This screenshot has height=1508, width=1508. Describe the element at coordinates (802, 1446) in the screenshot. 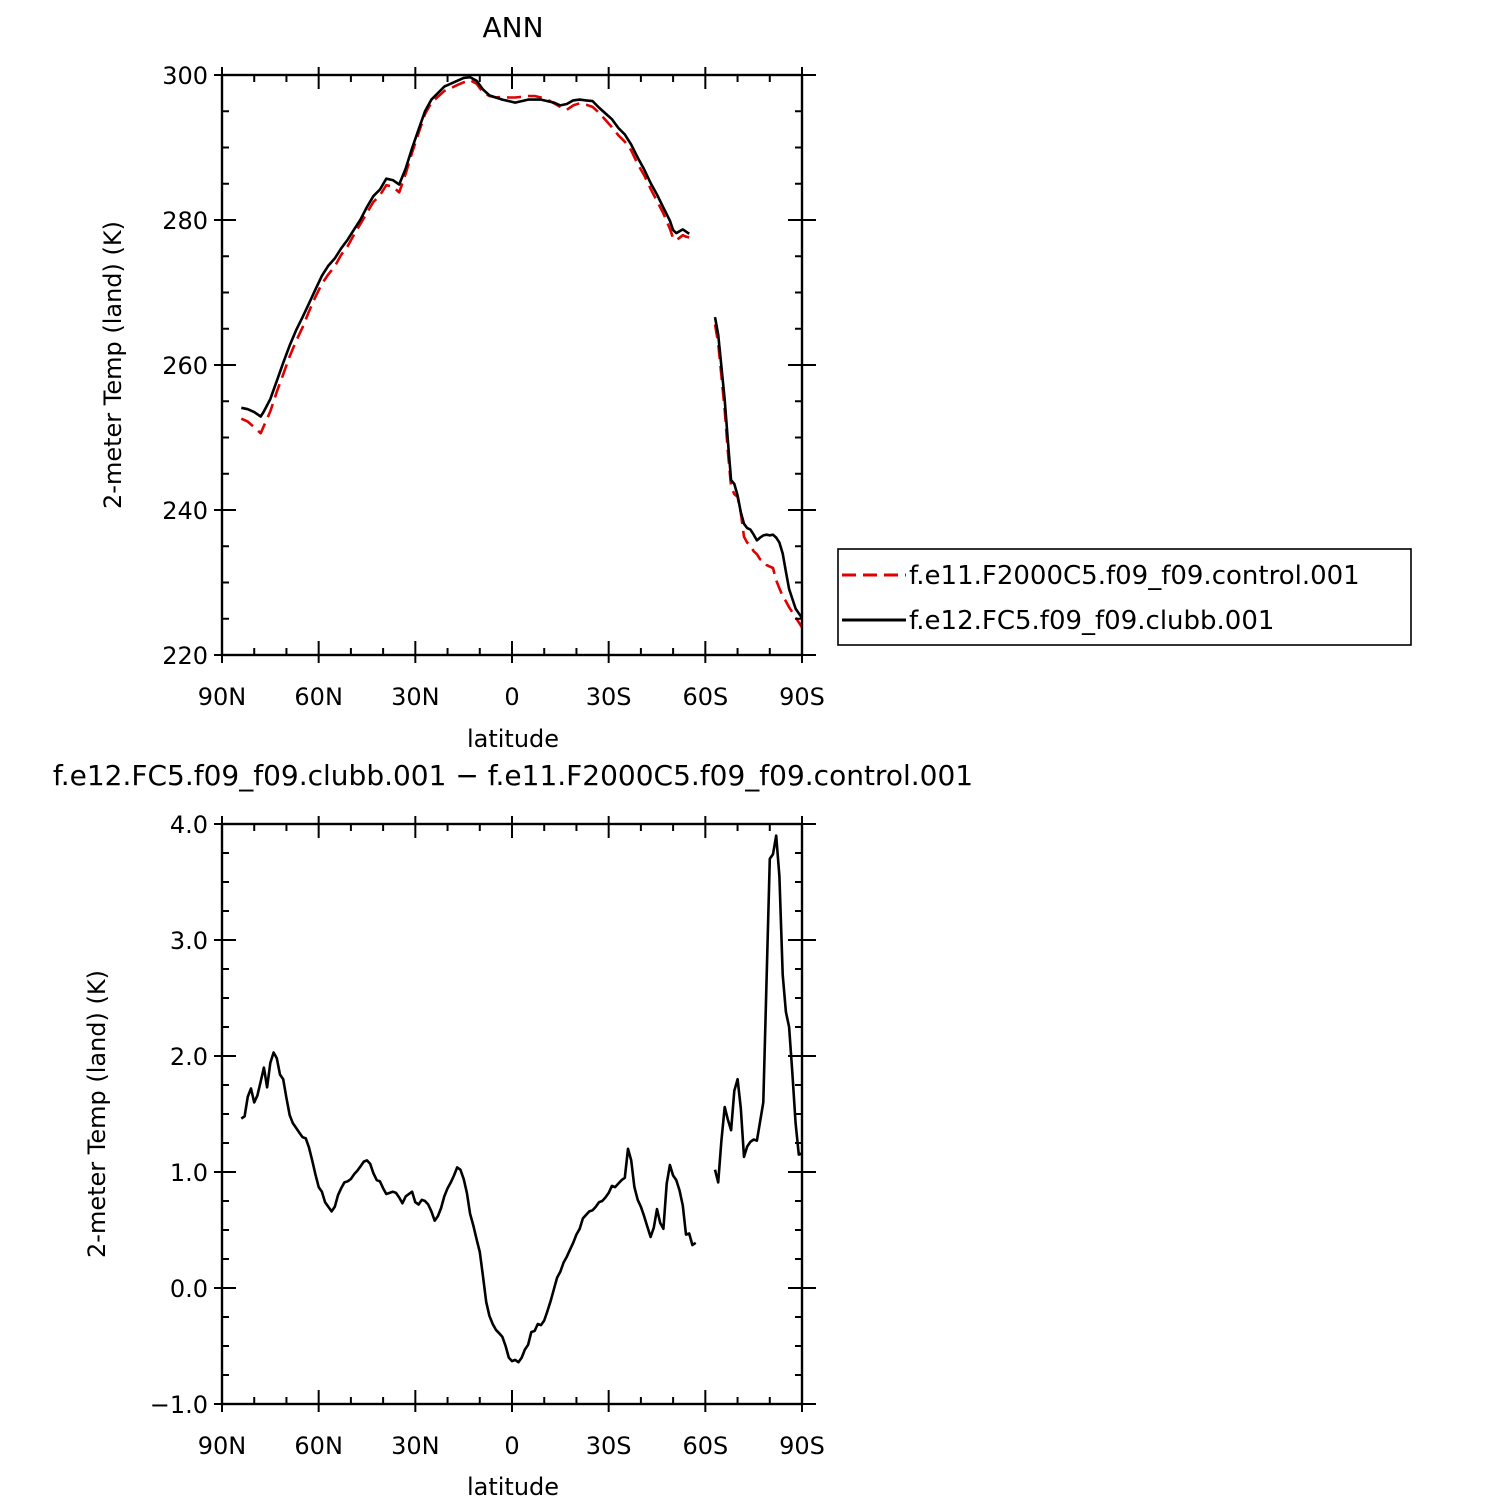

I see `bottom-x-tick-label-6: 90S` at that location.